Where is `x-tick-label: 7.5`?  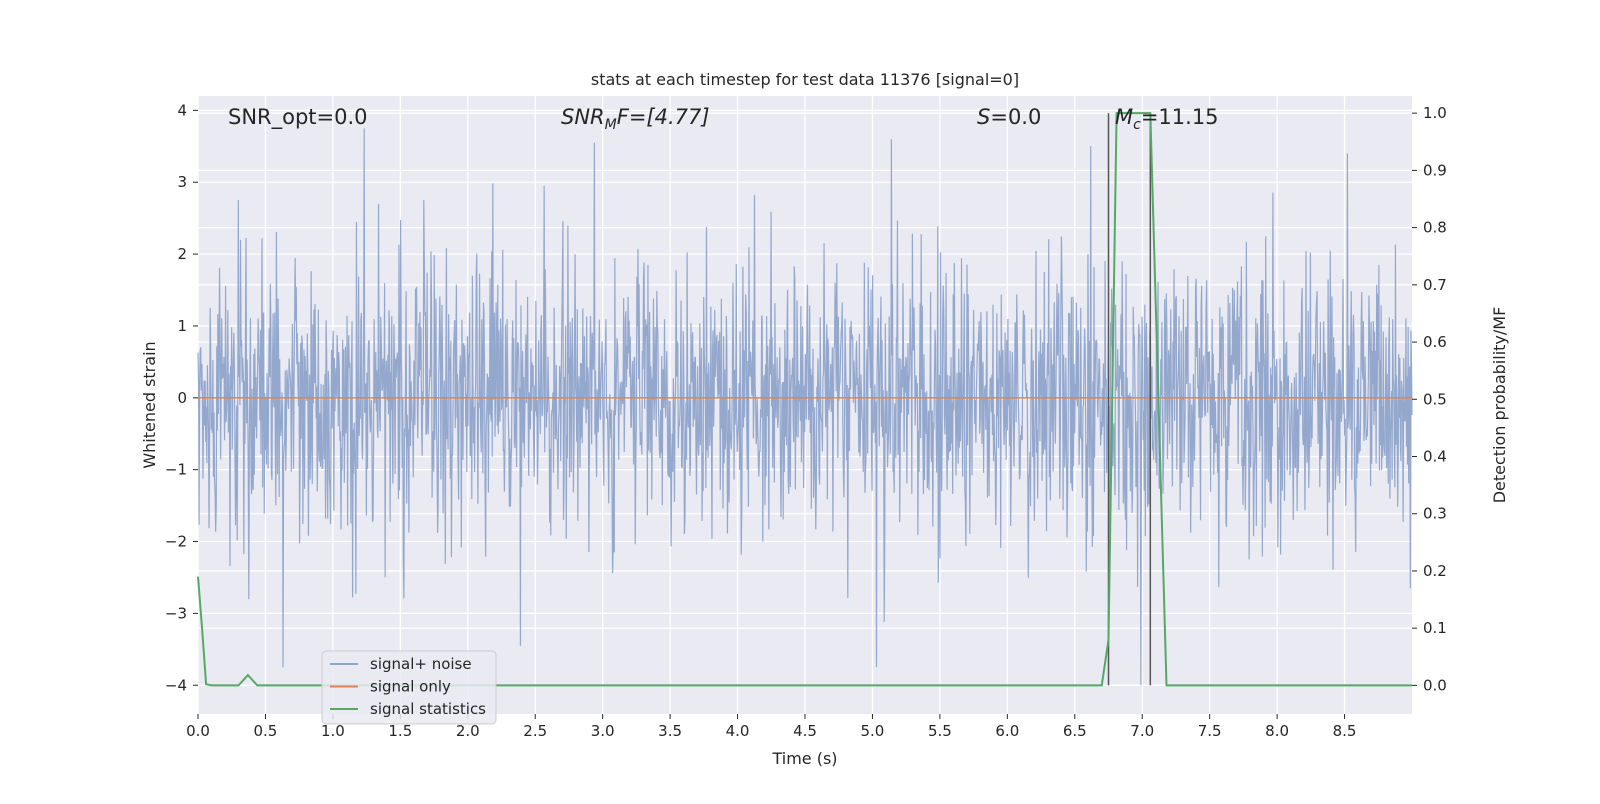 x-tick-label: 7.5 is located at coordinates (1210, 731).